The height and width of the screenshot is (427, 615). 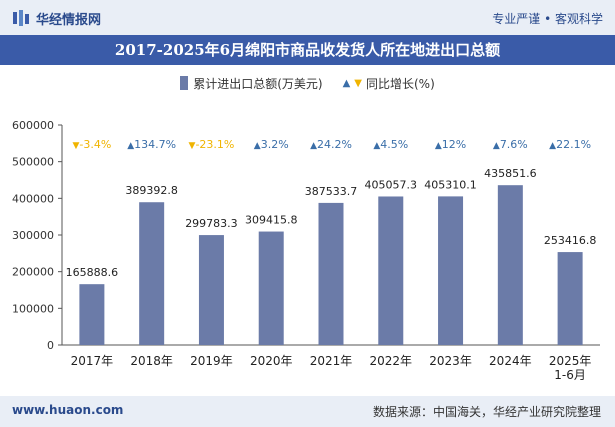 I want to click on growth-label: ▲22.1%, so click(x=570, y=144).